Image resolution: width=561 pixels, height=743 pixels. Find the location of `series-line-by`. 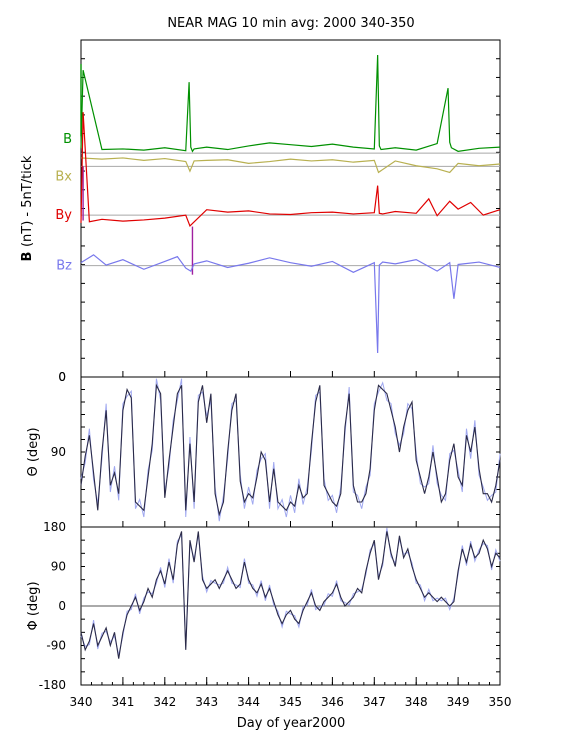

series-line-by is located at coordinates (290, 170).